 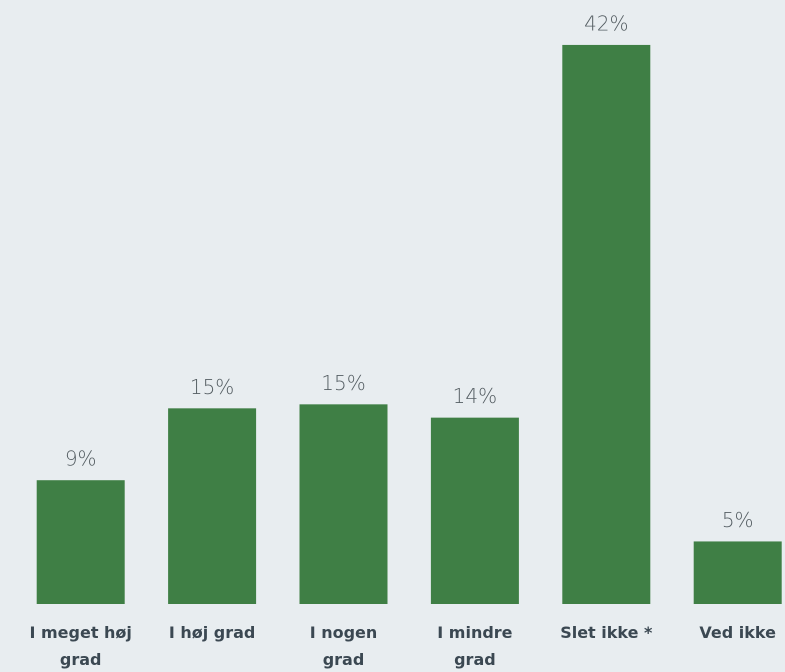 What do you see at coordinates (475, 396) in the screenshot?
I see `value-label: 14%` at bounding box center [475, 396].